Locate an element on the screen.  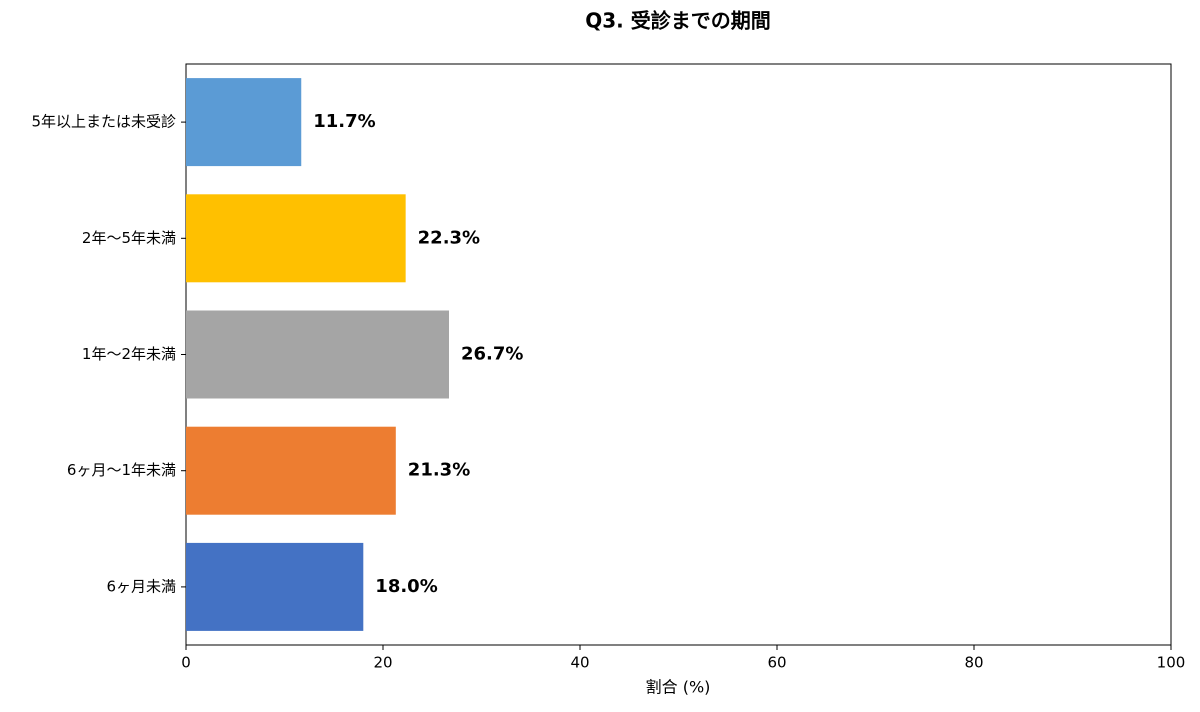
y-tick-label: 1年〜2年未満 is located at coordinates (129, 354).